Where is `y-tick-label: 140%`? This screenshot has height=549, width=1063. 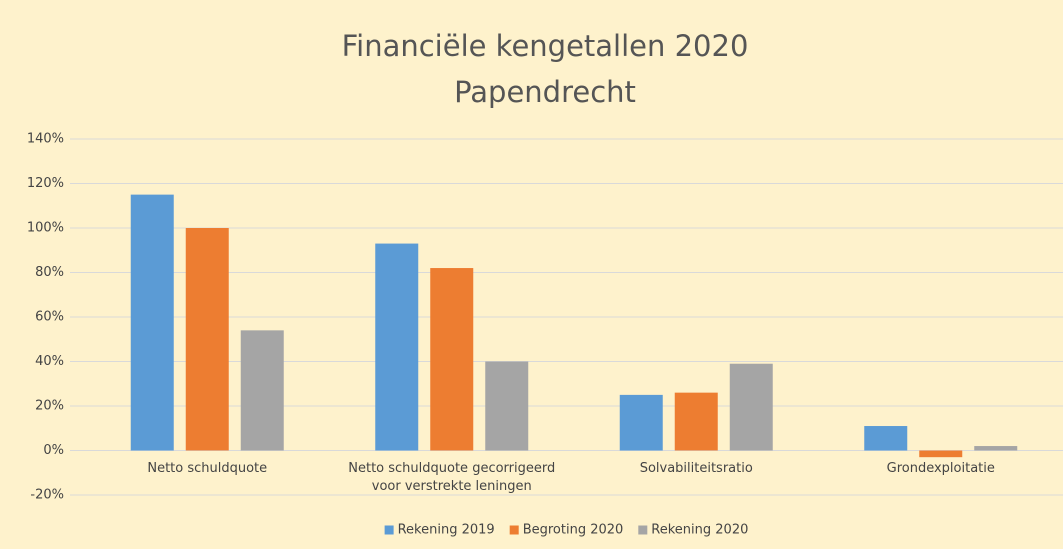
y-tick-label: 140% is located at coordinates (45, 139).